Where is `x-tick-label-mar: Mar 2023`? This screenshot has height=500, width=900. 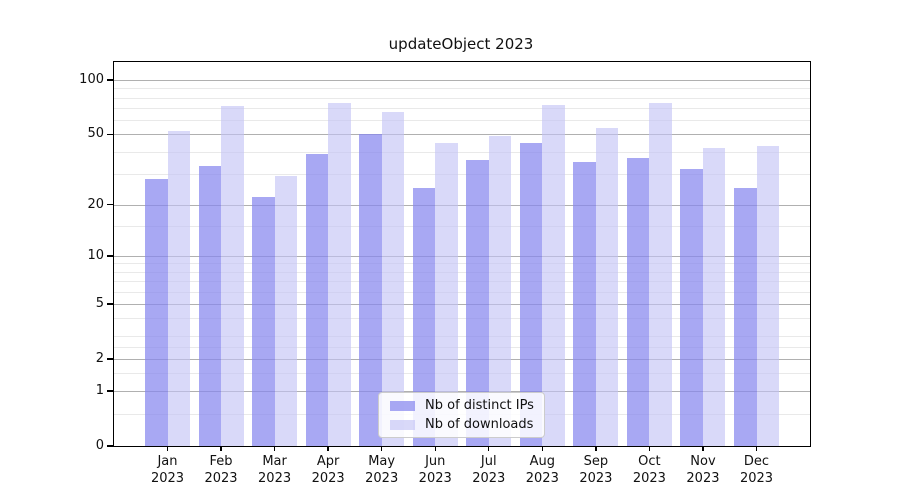
x-tick-label-mar: Mar 2023 is located at coordinates (275, 470).